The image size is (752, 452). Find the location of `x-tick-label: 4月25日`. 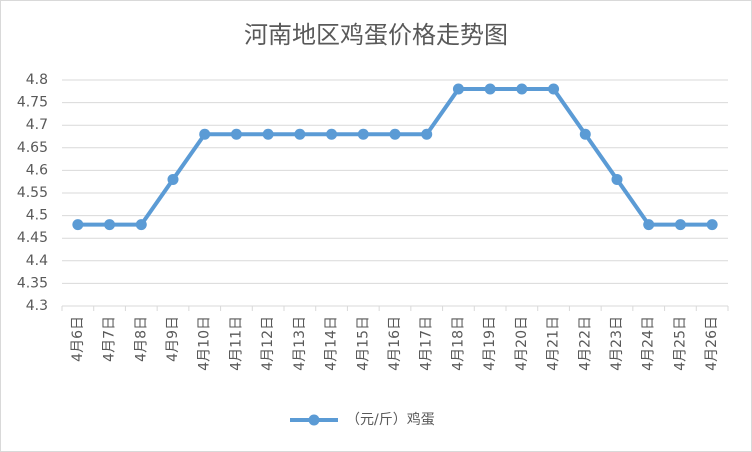

x-tick-label: 4月25日 is located at coordinates (680, 343).